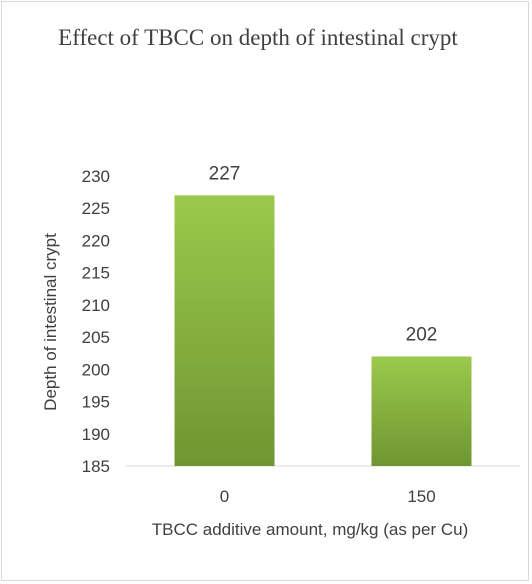  What do you see at coordinates (96, 434) in the screenshot?
I see `y-tick-label: 190` at bounding box center [96, 434].